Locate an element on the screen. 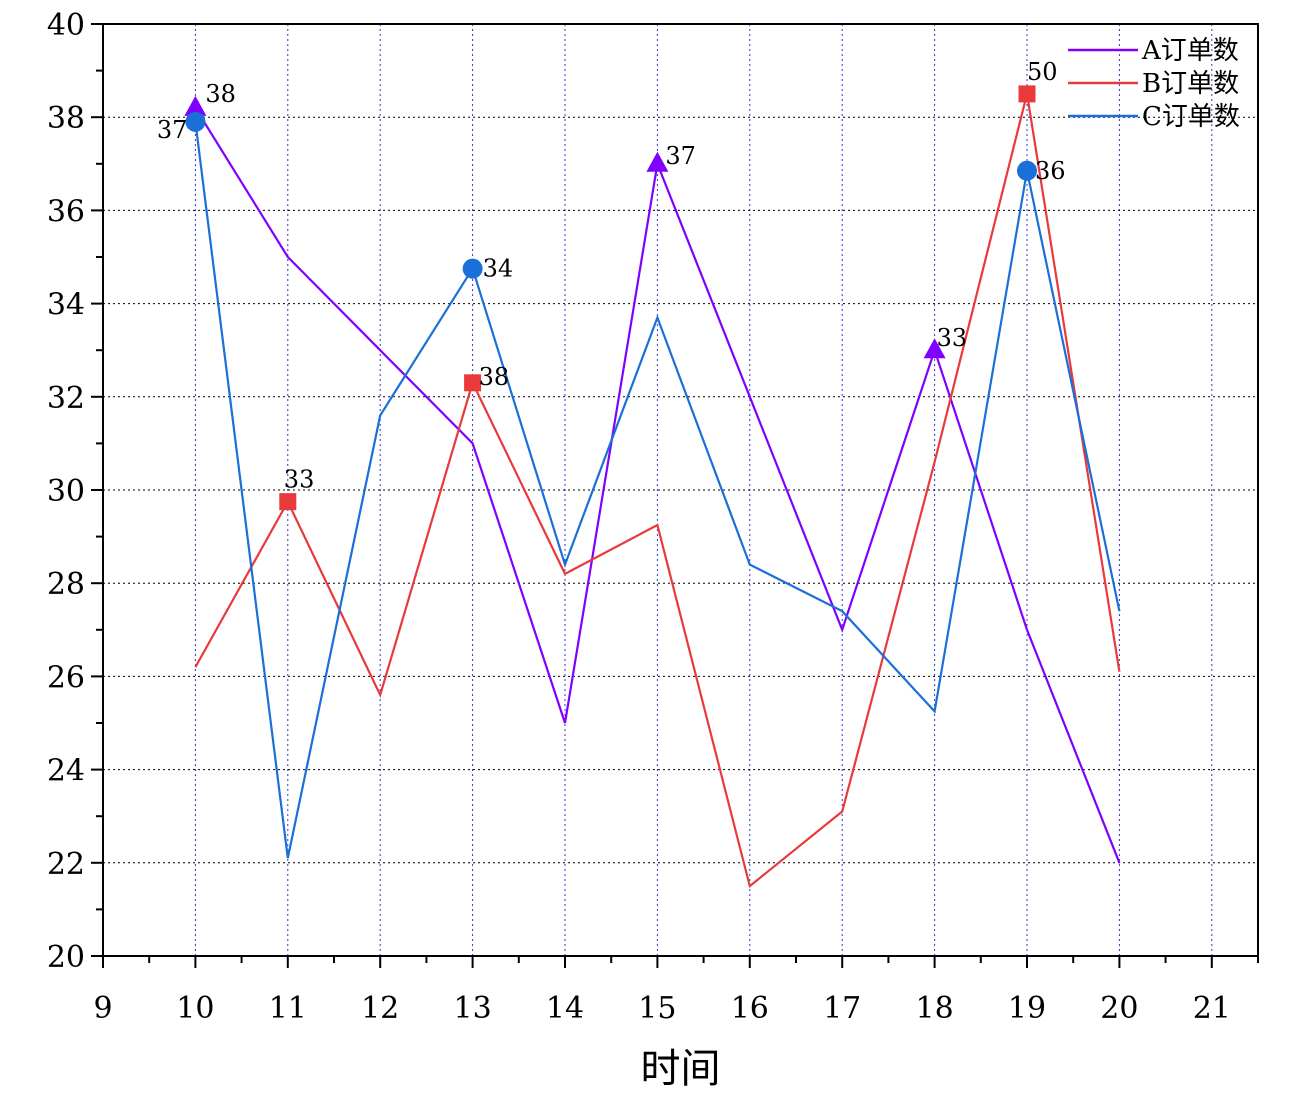 The height and width of the screenshot is (1100, 1295). legend-label: C订单数 is located at coordinates (1191, 117).